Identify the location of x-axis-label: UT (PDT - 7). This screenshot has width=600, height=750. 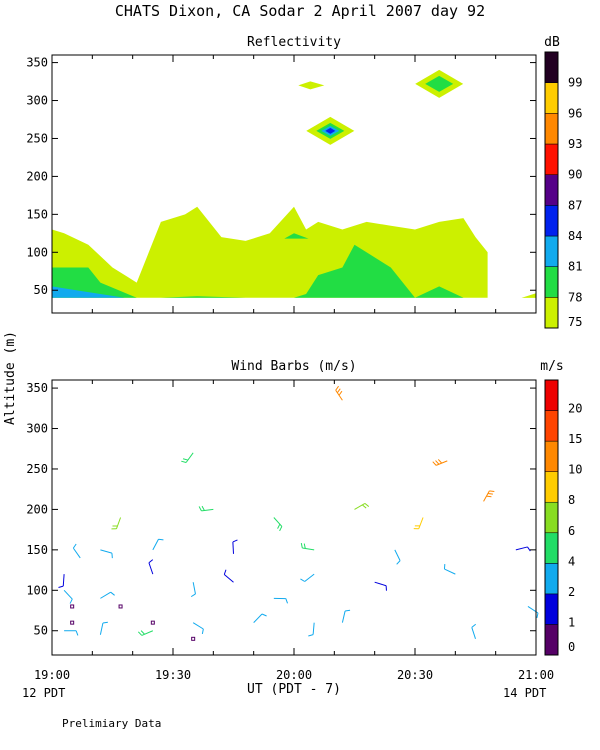
(294, 689).